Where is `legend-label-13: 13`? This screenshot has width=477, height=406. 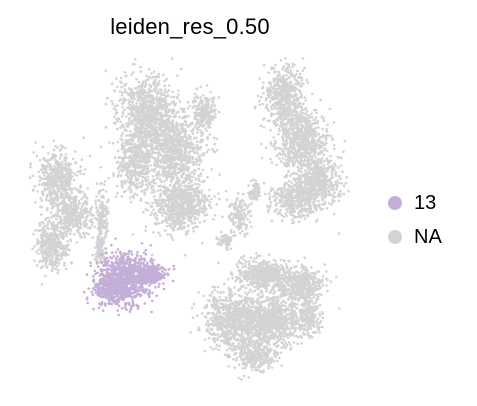 legend-label-13: 13 is located at coordinates (425, 202).